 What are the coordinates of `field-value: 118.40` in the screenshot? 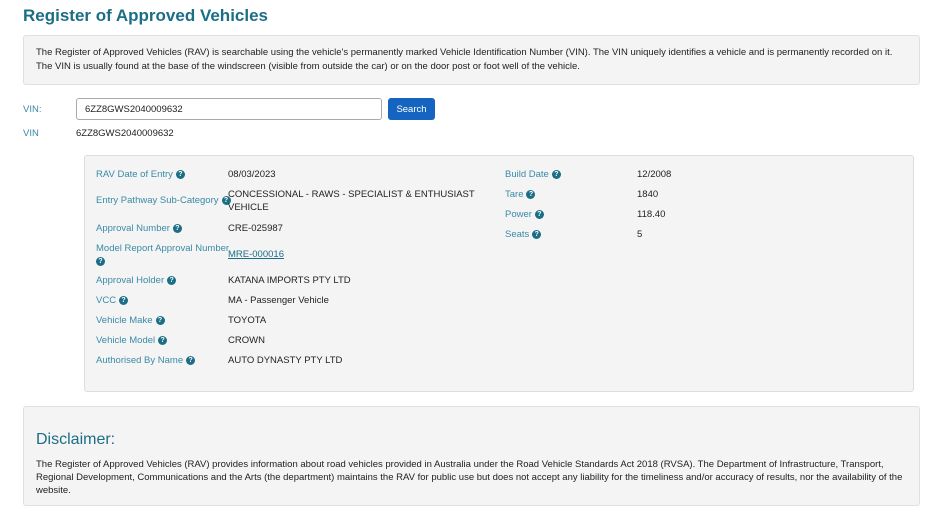 It's located at (651, 214).